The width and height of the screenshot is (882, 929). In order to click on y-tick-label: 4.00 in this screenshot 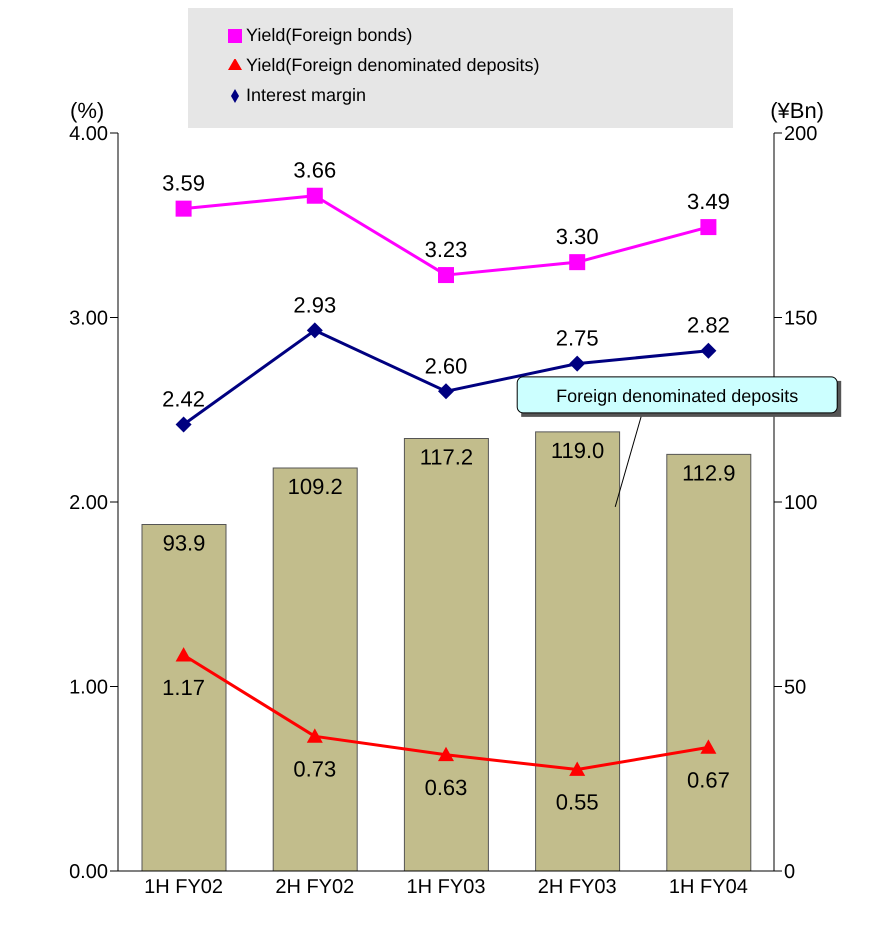, I will do `click(88, 134)`.